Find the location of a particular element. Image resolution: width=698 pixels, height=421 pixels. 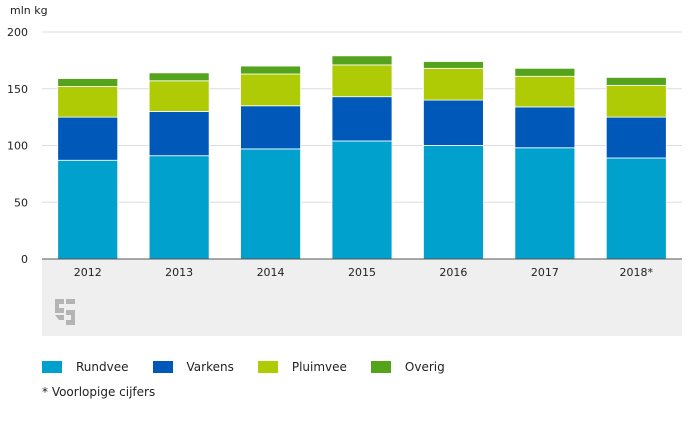

bar-rundvee-2016 is located at coordinates (453, 202).